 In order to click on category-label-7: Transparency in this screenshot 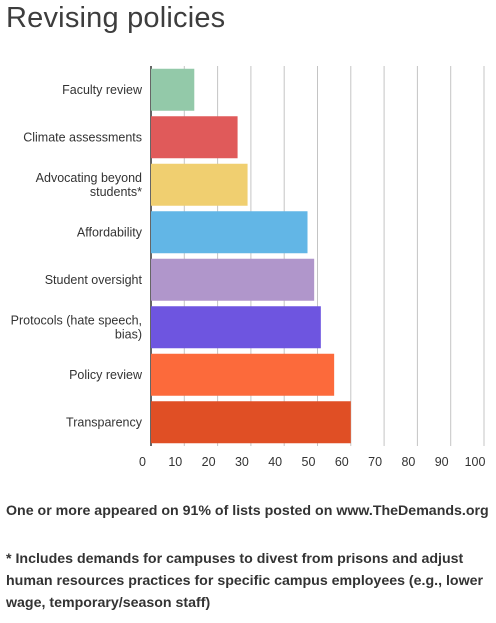, I will do `click(104, 422)`.